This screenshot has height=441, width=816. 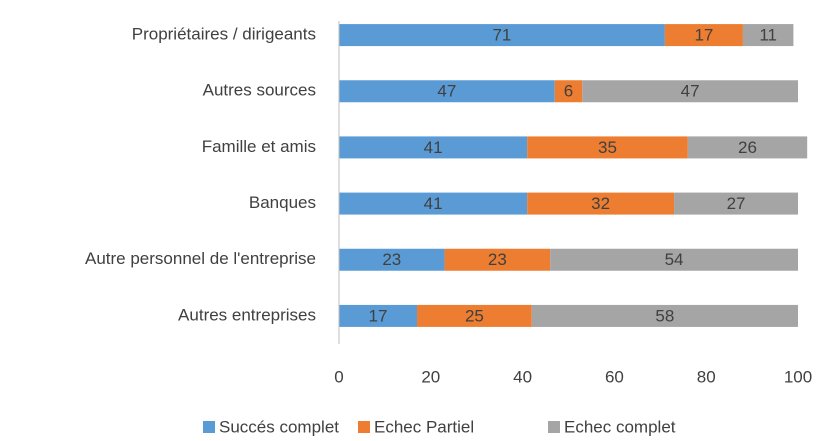 What do you see at coordinates (614, 376) in the screenshot?
I see `x-tick-label: 60` at bounding box center [614, 376].